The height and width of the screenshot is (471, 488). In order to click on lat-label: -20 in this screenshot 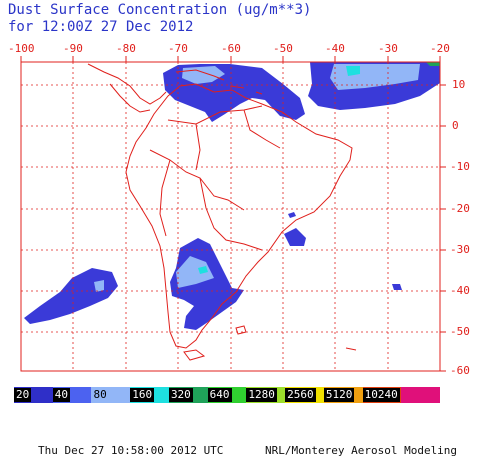, I will do `click(460, 208)`.